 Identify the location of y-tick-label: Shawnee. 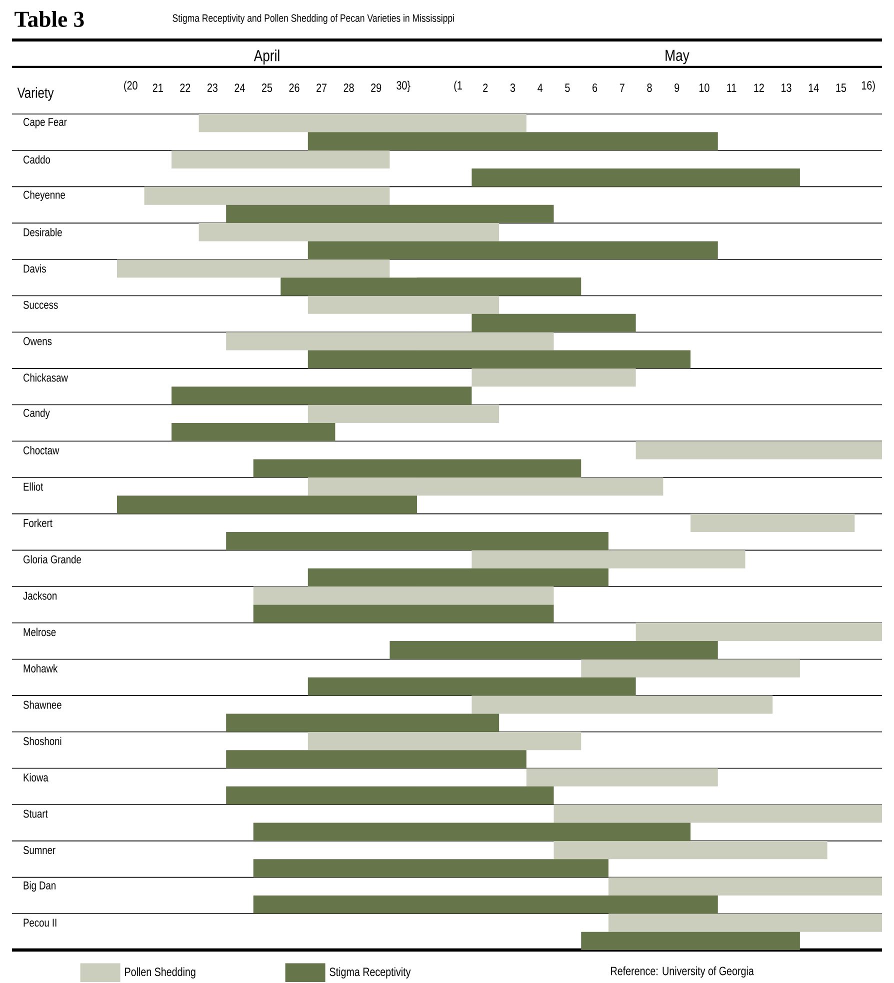
(42, 704).